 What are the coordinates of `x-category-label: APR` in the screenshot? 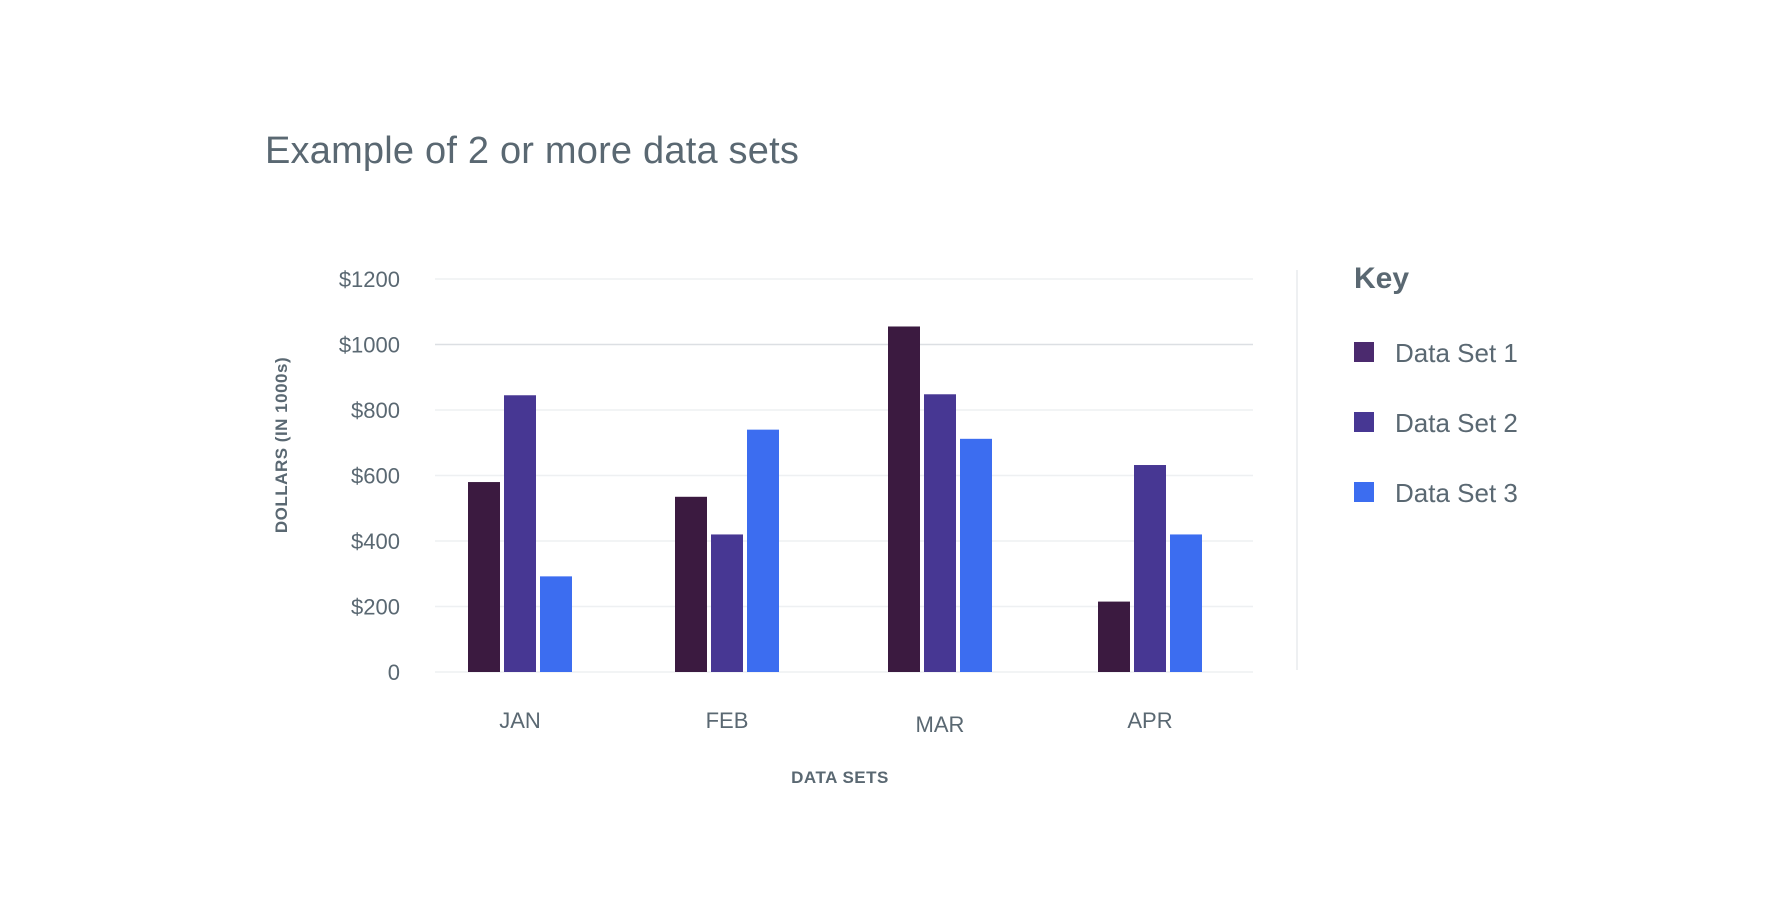 It's located at (1149, 720).